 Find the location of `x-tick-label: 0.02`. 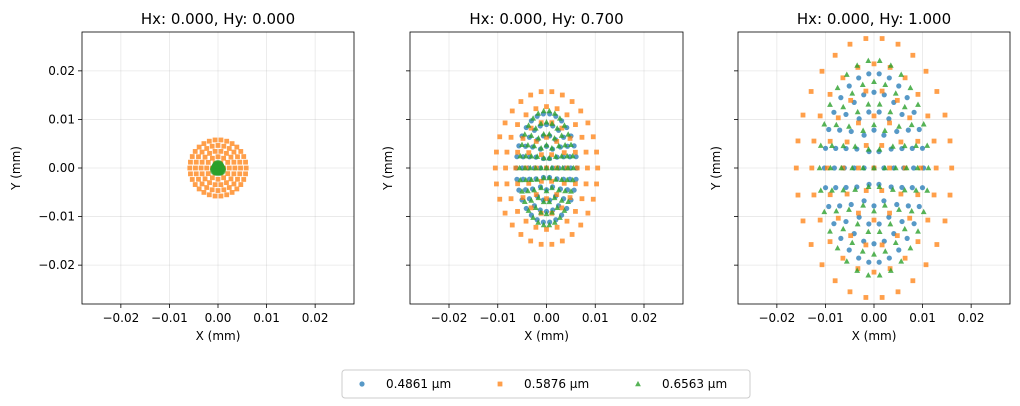

x-tick-label: 0.02 is located at coordinates (644, 318).